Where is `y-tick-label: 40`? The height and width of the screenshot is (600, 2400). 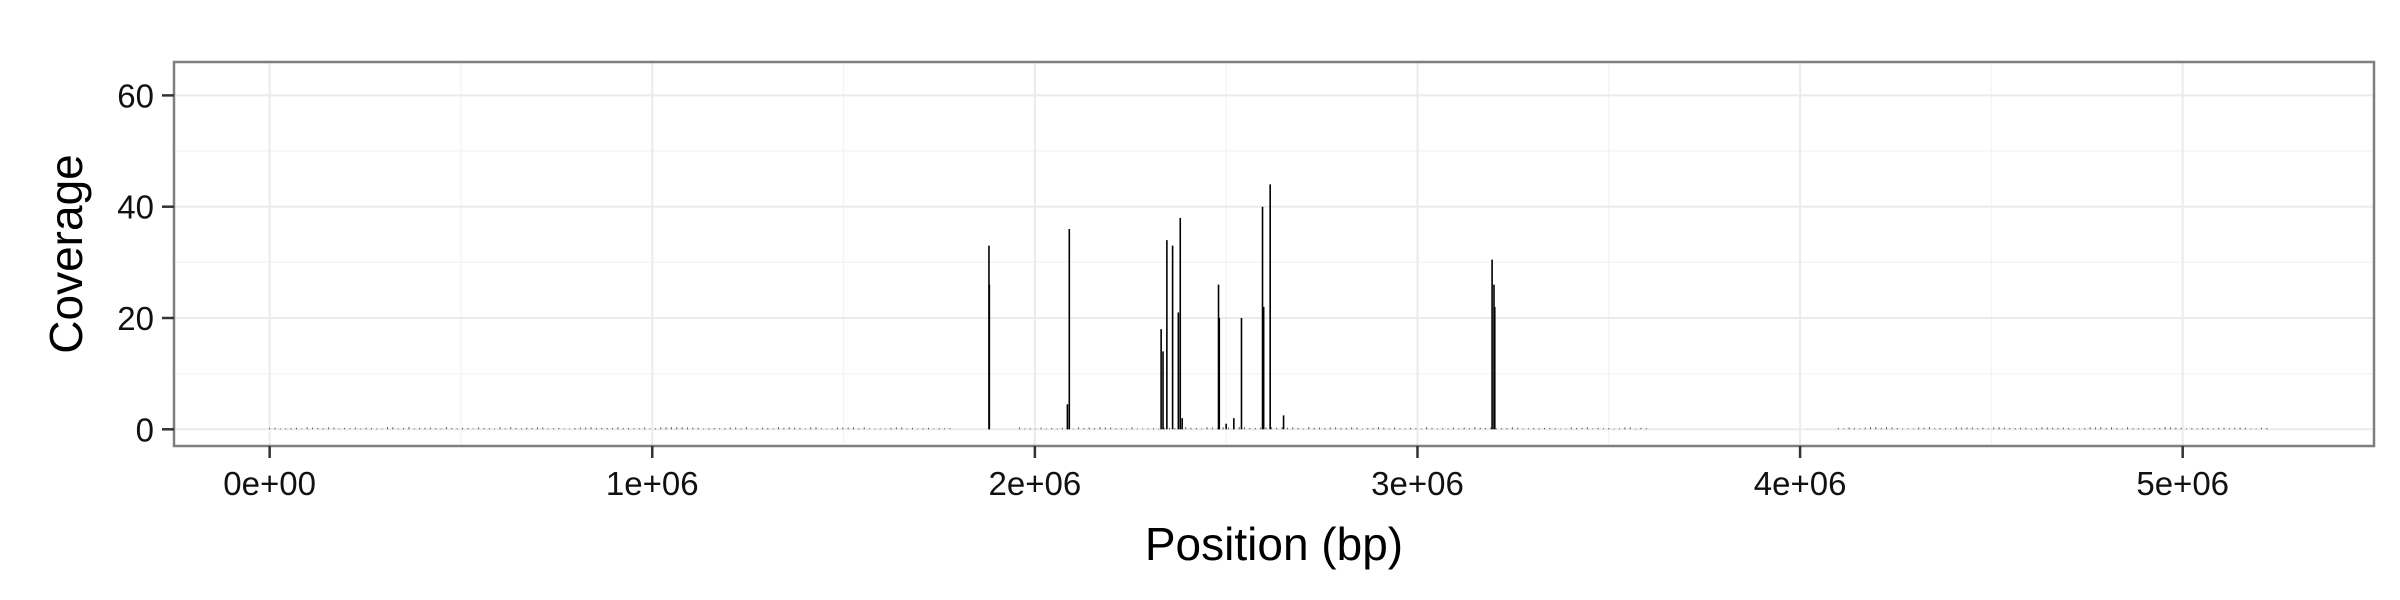 y-tick-label: 40 is located at coordinates (135, 207).